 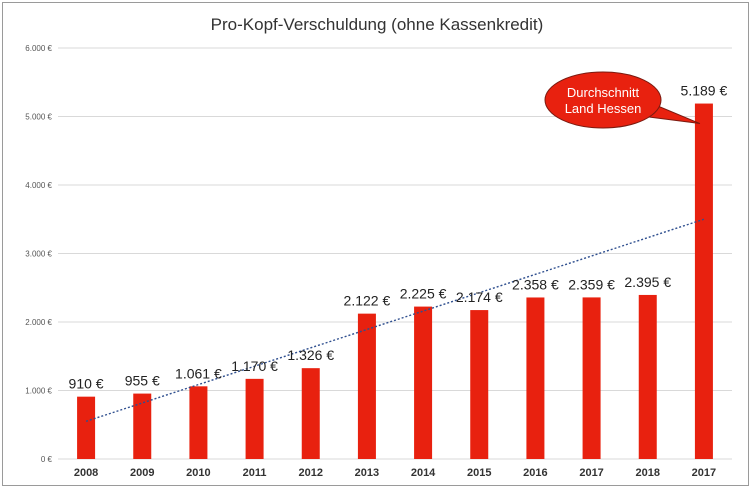 What do you see at coordinates (423, 294) in the screenshot?
I see `data-label: 2.225 €` at bounding box center [423, 294].